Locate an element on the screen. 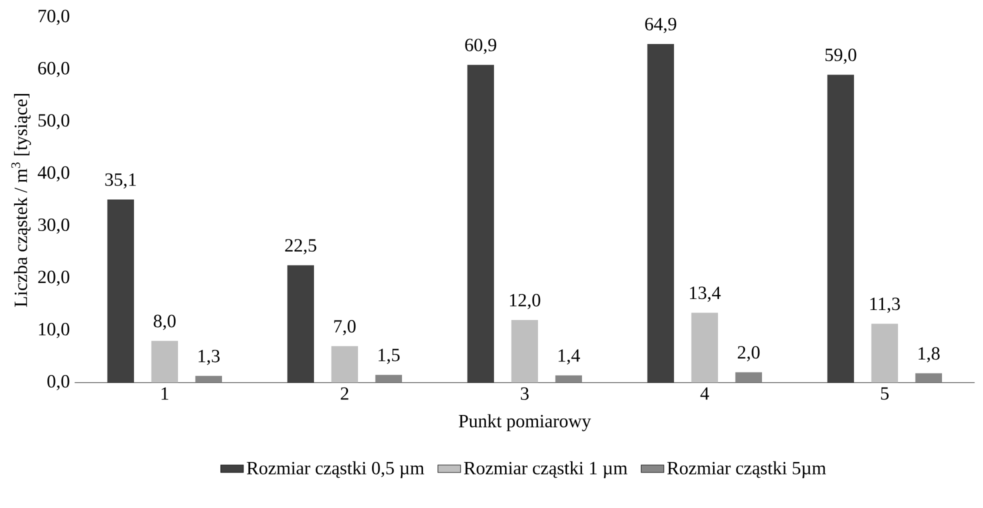  data-label: 64,9 is located at coordinates (660, 26).